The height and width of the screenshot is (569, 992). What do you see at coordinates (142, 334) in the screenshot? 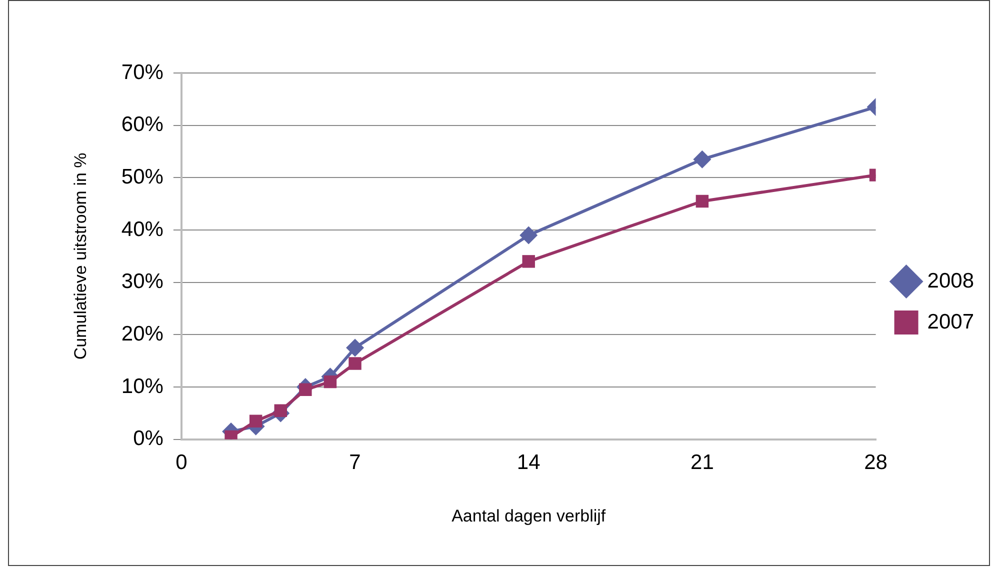
I see `y-tick-label: 20%` at bounding box center [142, 334].